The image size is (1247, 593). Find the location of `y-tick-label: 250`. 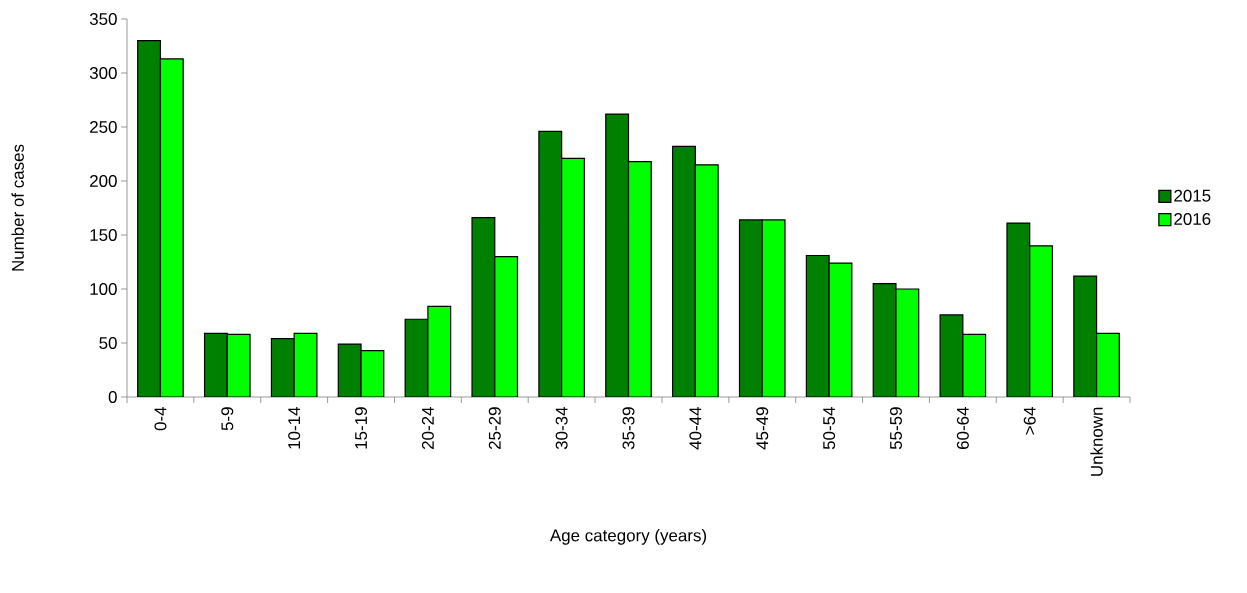

y-tick-label: 250 is located at coordinates (103, 127).